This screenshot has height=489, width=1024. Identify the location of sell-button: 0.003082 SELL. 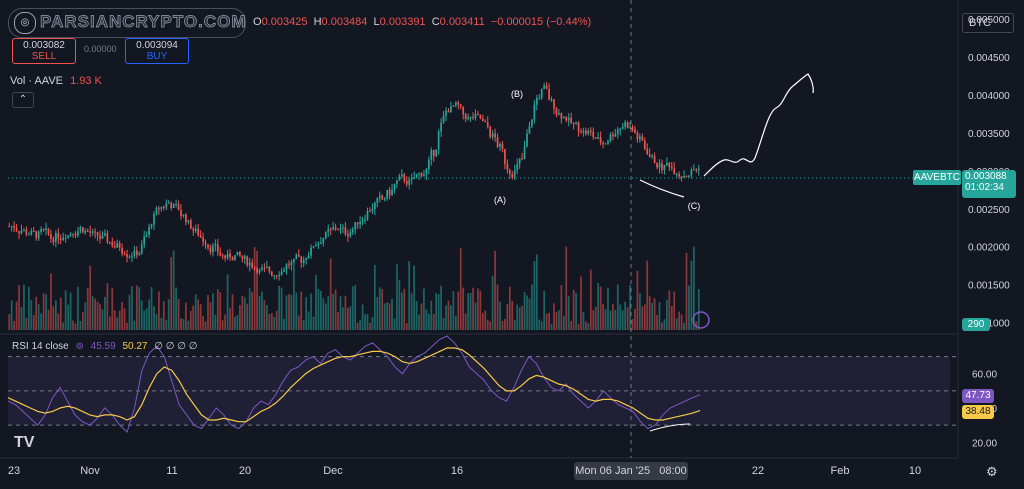
(44, 51).